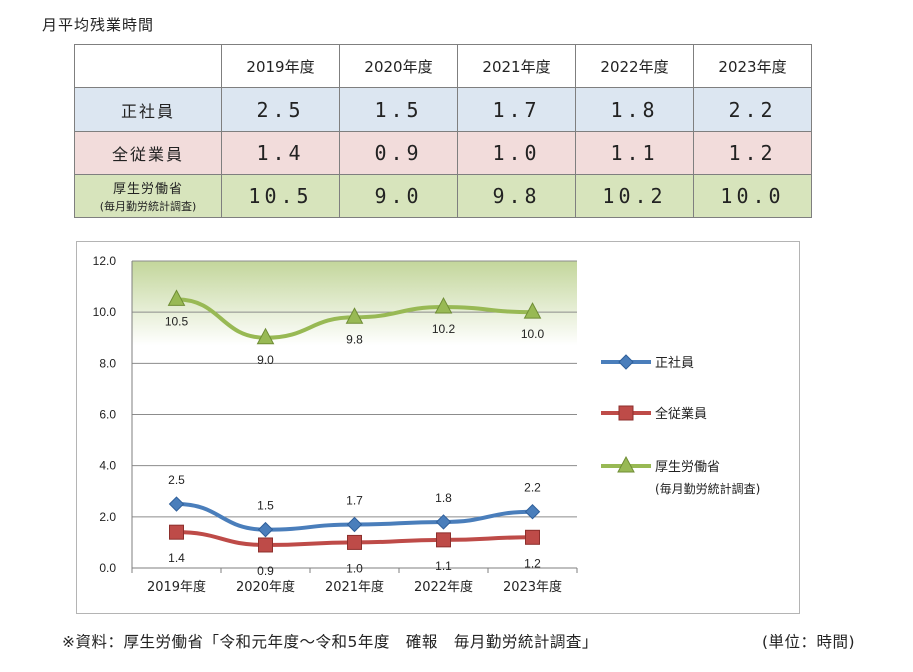 The image size is (913, 672). What do you see at coordinates (634, 109) in the screenshot?
I see `table-cell: 1.8` at bounding box center [634, 109].